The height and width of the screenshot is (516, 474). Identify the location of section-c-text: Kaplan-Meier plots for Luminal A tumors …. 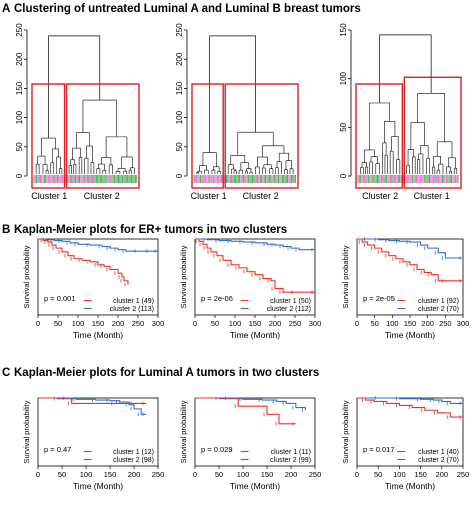
(167, 373).